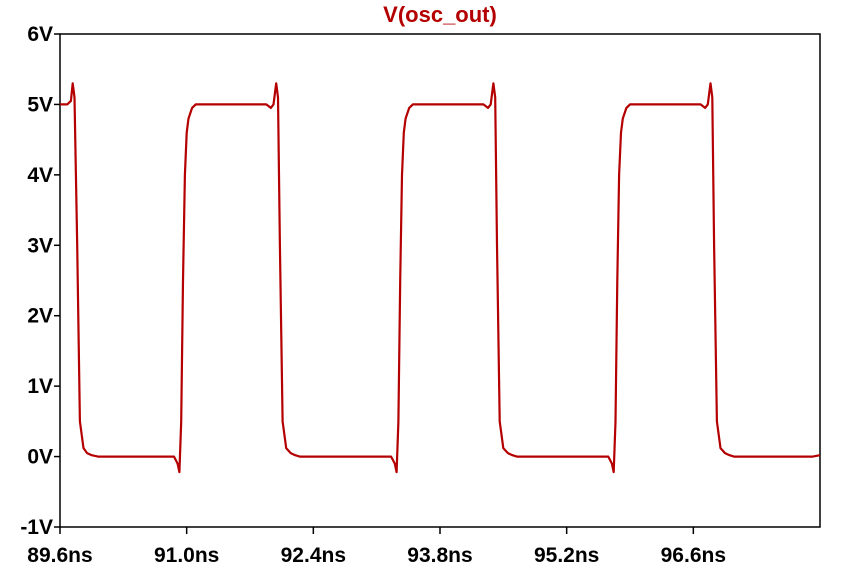 The width and height of the screenshot is (863, 578). What do you see at coordinates (59, 555) in the screenshot?
I see `x-tick-label: 89.6ns` at bounding box center [59, 555].